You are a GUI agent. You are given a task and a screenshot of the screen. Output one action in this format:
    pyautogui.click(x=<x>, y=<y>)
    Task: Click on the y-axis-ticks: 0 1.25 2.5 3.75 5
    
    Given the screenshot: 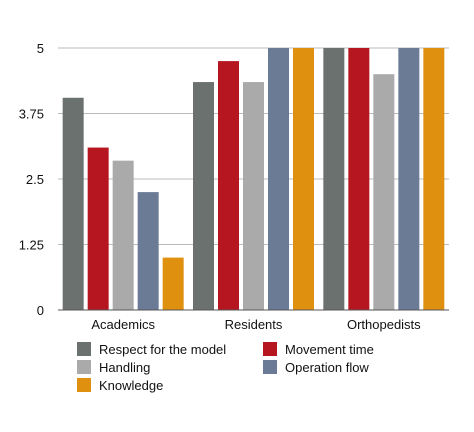 What is the action you would take?
    pyautogui.click(x=31, y=179)
    